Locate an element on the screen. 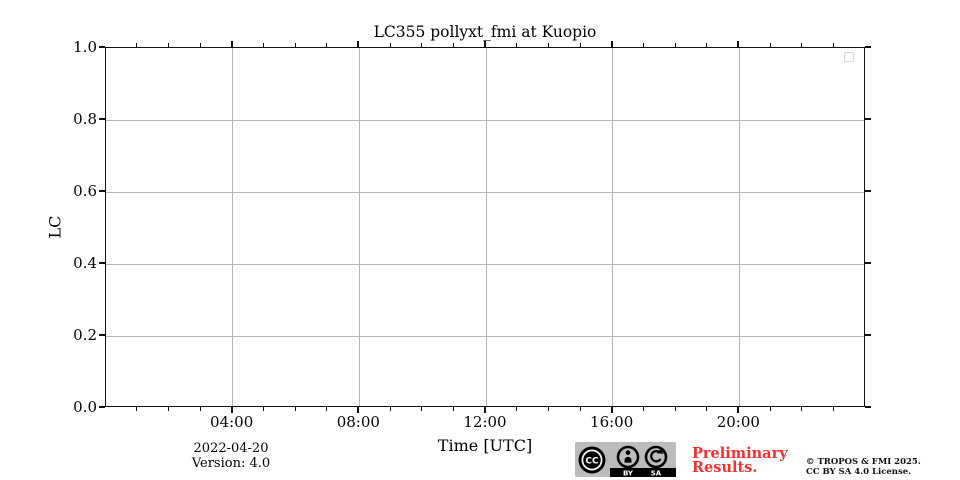 The image size is (960, 480). preliminary-results-stamp: Preliminary Results. is located at coordinates (740, 460).